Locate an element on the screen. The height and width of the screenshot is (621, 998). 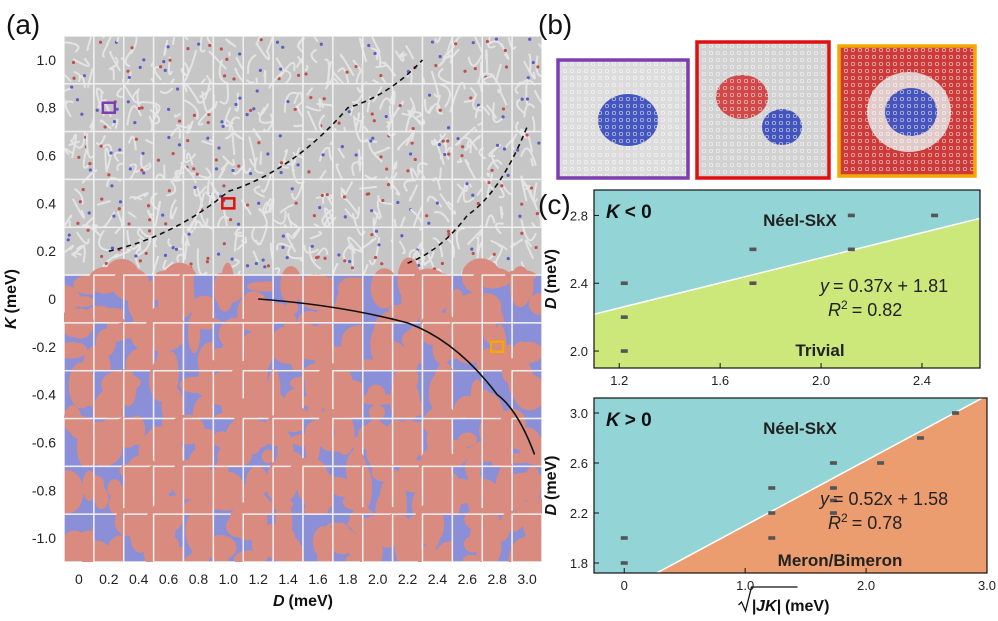
x-tick-label: 0 is located at coordinates (79, 579).